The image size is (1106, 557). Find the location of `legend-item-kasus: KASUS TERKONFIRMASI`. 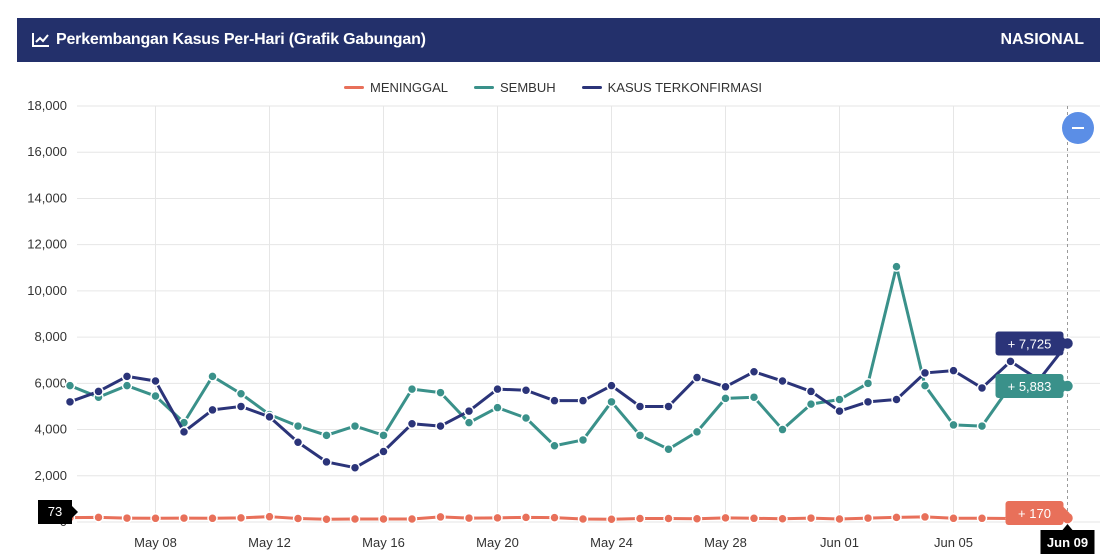

legend-item-kasus: KASUS TERKONFIRMASI is located at coordinates (671, 87).